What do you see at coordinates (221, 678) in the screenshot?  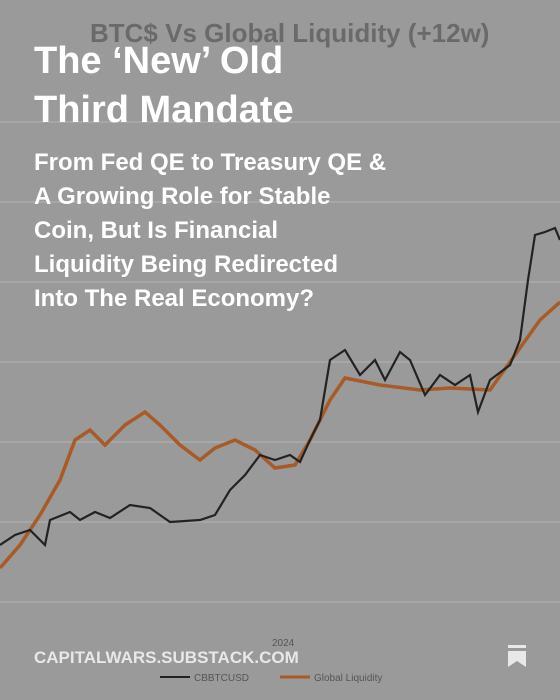 I see `legend-label: CBBTCUSD` at bounding box center [221, 678].